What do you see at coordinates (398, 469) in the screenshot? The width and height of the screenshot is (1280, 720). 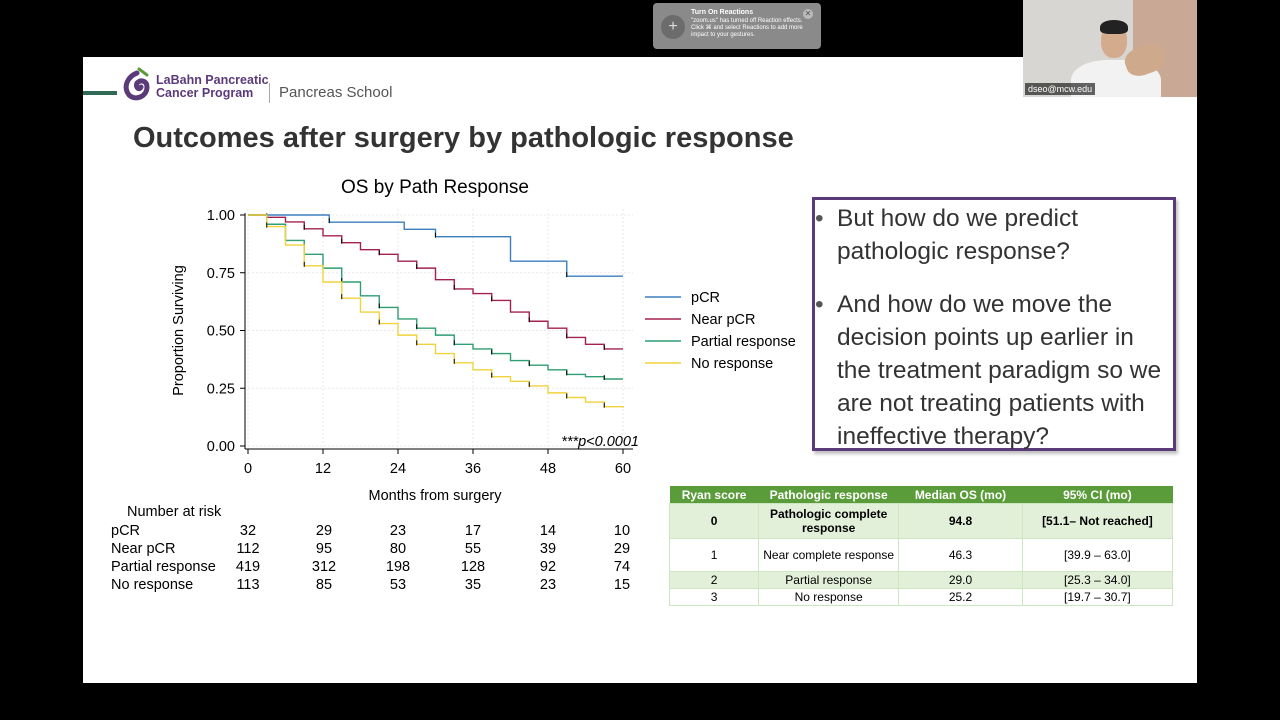 I see `x-tick-label: 24` at bounding box center [398, 469].